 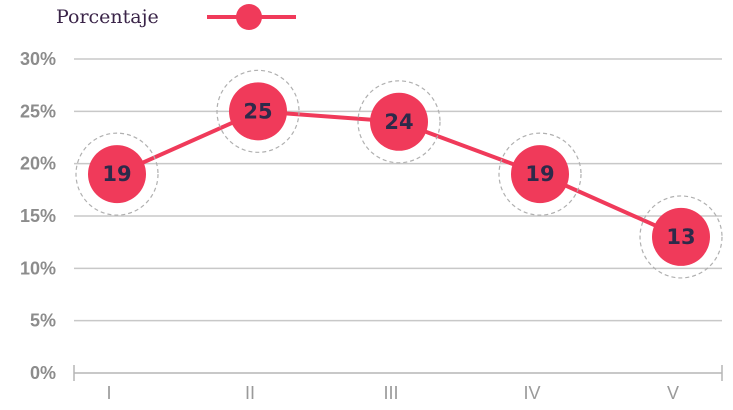 What do you see at coordinates (531, 393) in the screenshot?
I see `x-tick-label: IV` at bounding box center [531, 393].